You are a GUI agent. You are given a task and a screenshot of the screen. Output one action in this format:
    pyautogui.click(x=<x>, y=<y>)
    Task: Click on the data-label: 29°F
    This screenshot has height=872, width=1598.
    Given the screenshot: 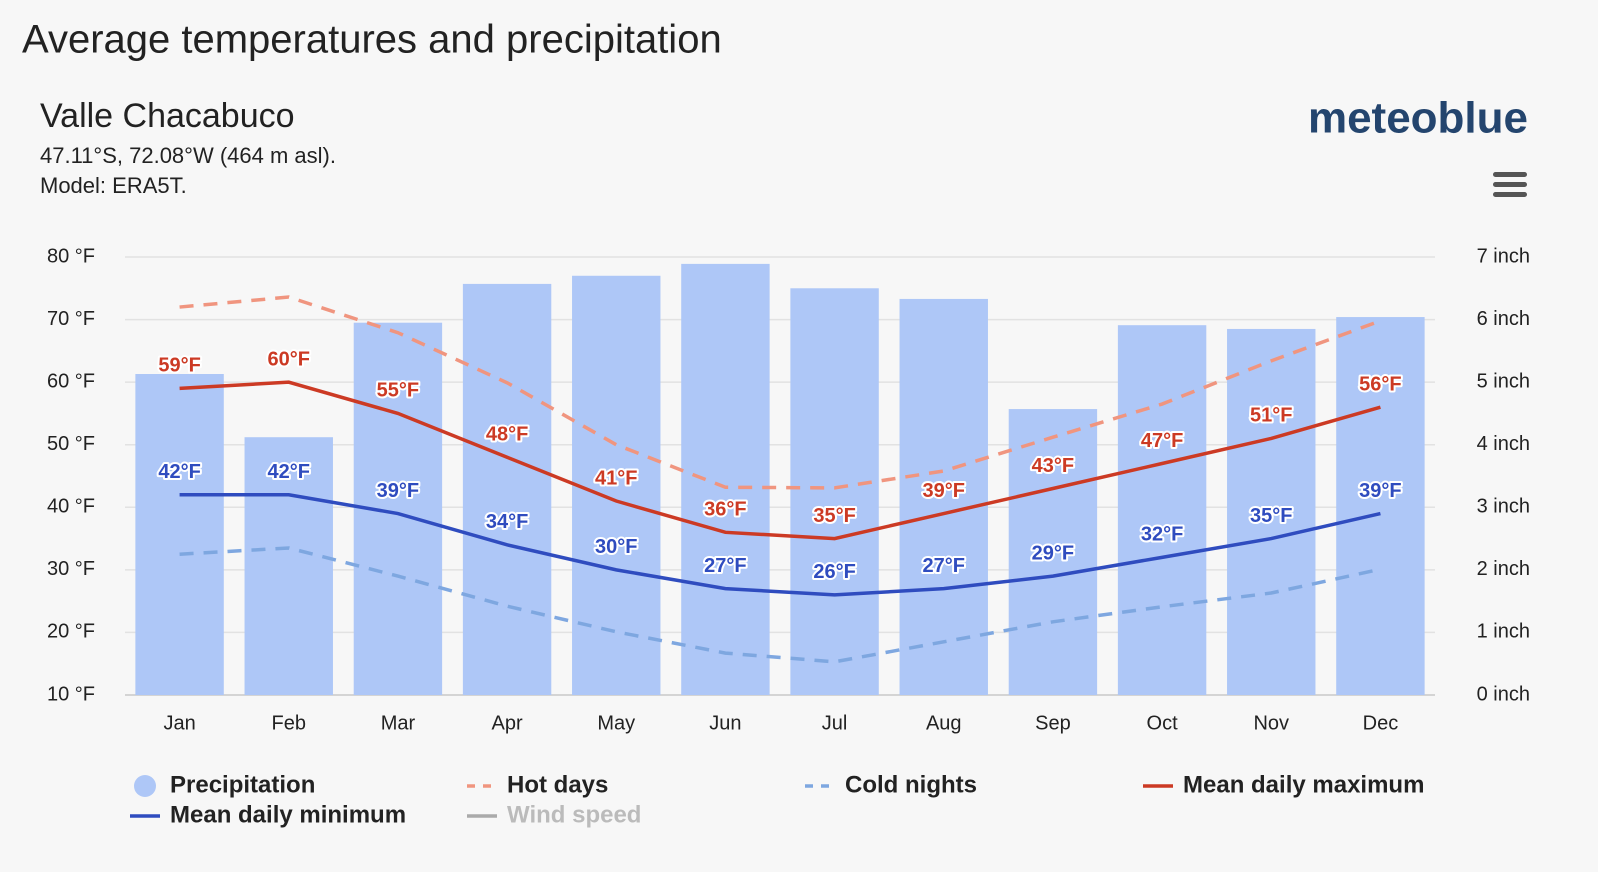 What is the action you would take?
    pyautogui.click(x=1053, y=553)
    